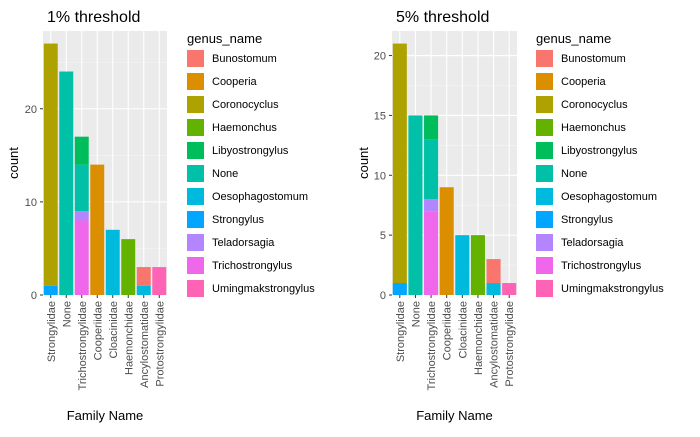 The height and width of the screenshot is (437, 700). What do you see at coordinates (442, 17) in the screenshot?
I see `chart-title: 5% threshold` at bounding box center [442, 17].